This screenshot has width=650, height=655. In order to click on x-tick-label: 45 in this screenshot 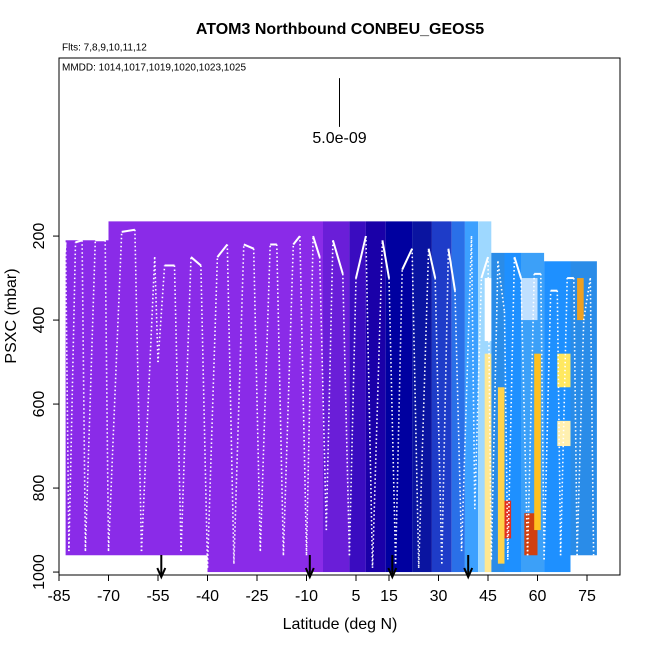, I will do `click(488, 596)`.